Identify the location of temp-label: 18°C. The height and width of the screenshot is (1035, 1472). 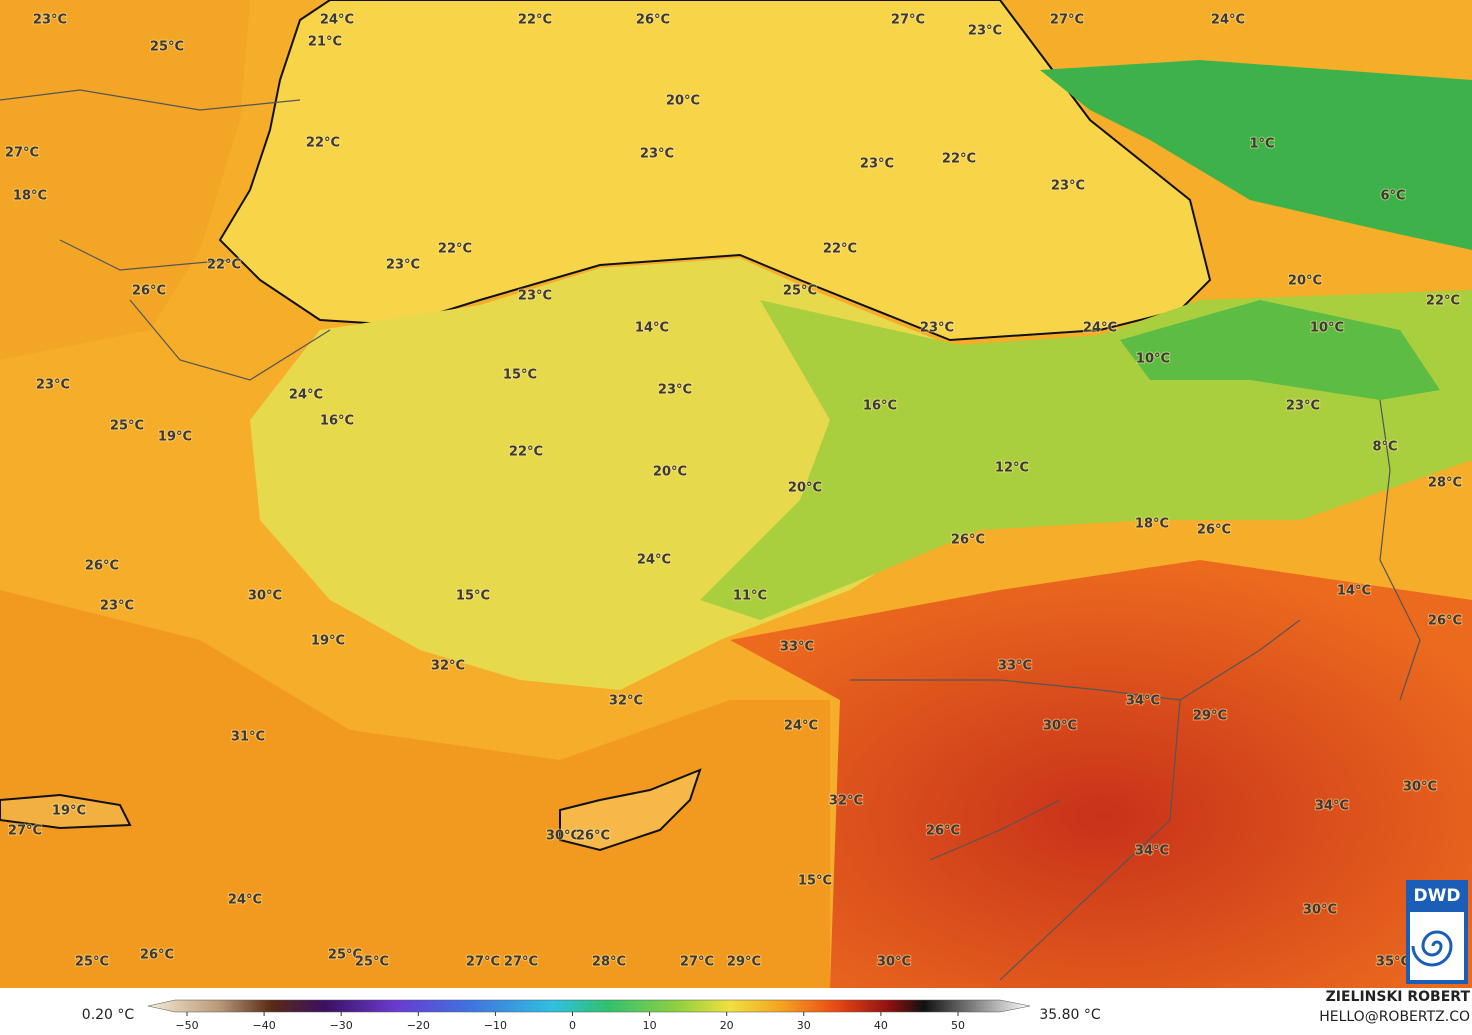
(30, 196).